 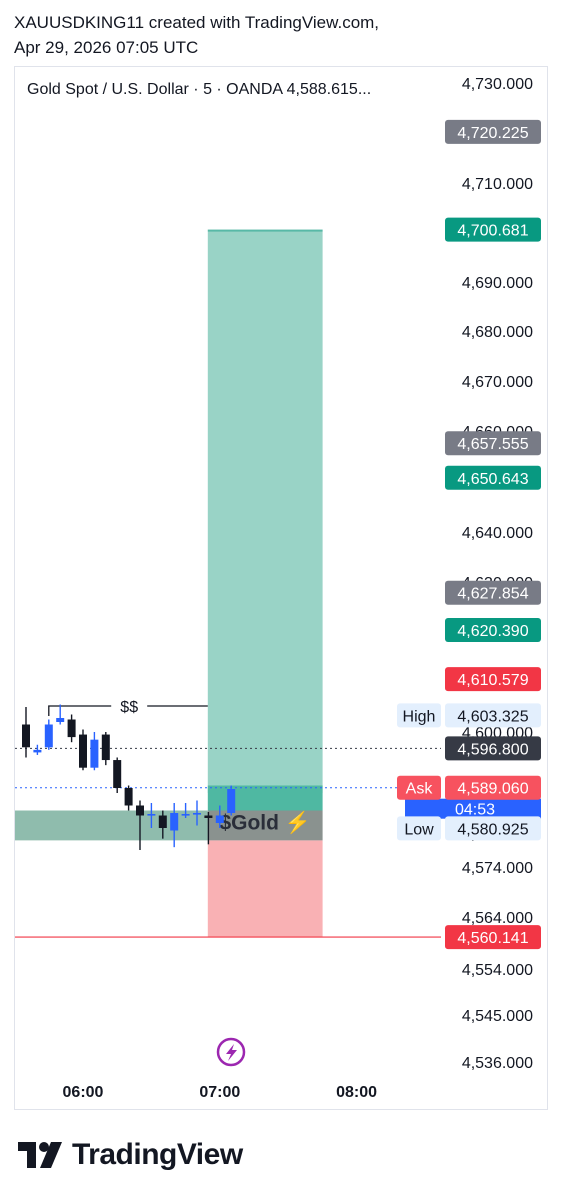 What do you see at coordinates (497, 533) in the screenshot?
I see `price-axis-tick: 4,640.000` at bounding box center [497, 533].